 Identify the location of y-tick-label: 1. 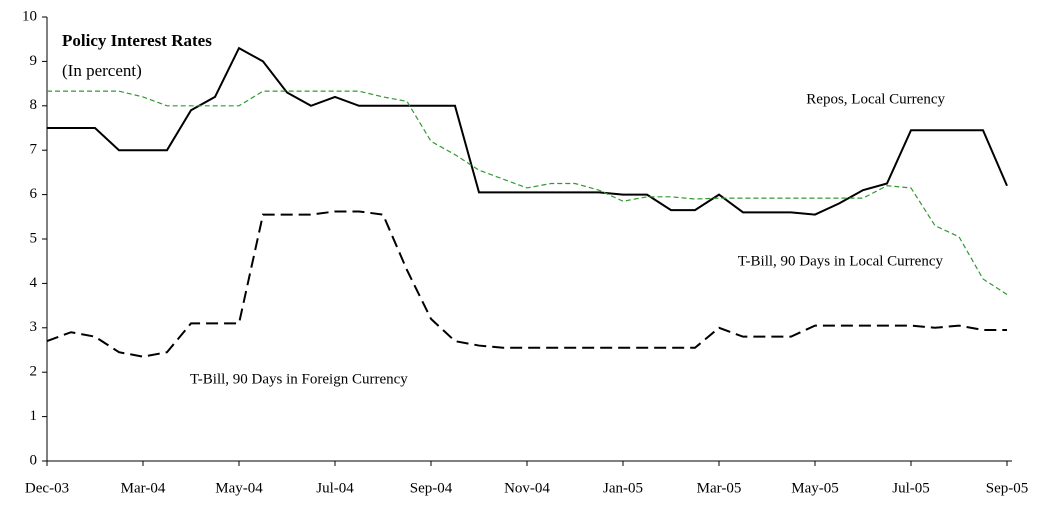
(34, 416).